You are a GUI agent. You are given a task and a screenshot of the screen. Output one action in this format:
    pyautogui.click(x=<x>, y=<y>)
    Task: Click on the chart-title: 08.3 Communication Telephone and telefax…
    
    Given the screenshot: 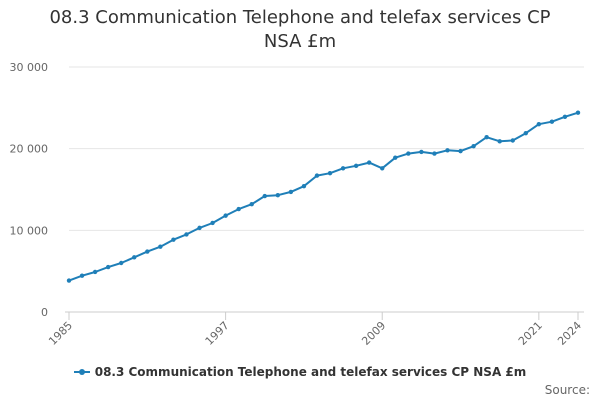 What is the action you would take?
    pyautogui.click(x=300, y=29)
    